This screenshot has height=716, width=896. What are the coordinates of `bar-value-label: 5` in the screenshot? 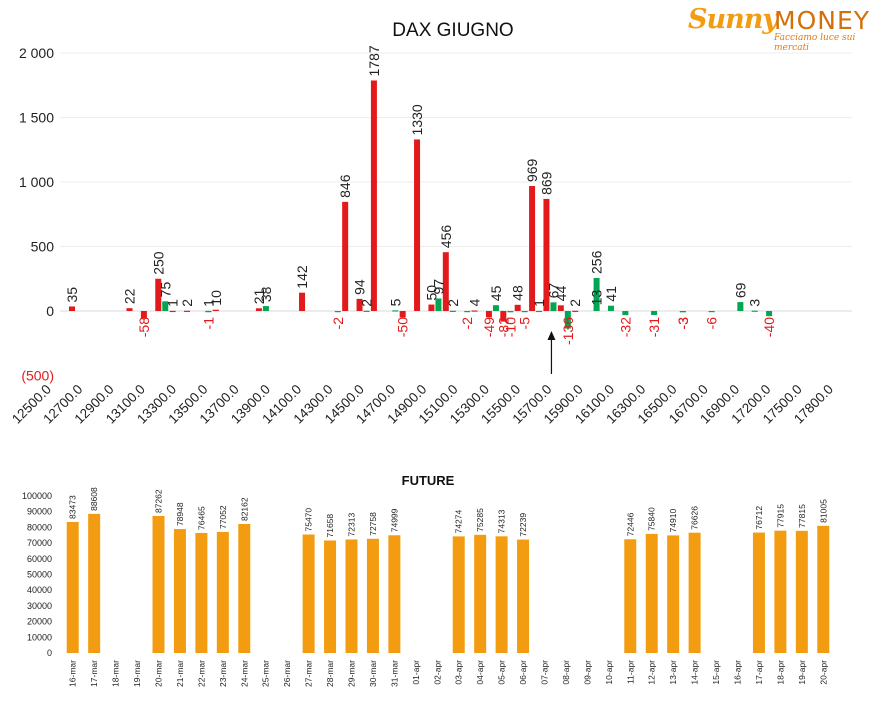 It's located at (395, 302).